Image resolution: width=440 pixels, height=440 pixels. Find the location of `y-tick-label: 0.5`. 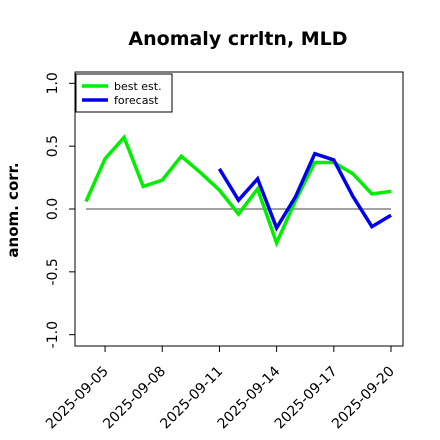

y-tick-label: 0.5 is located at coordinates (53, 146).